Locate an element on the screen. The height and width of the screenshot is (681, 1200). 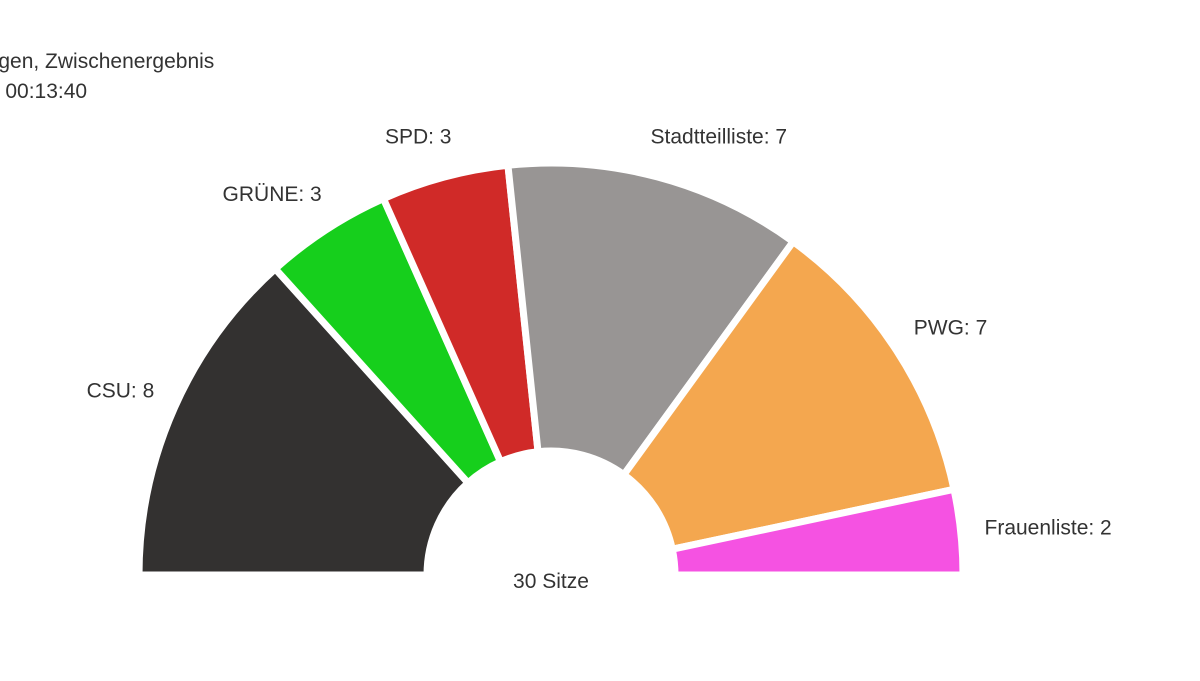
slice-label-gr-ne: GRÜNE: 3 is located at coordinates (272, 194).